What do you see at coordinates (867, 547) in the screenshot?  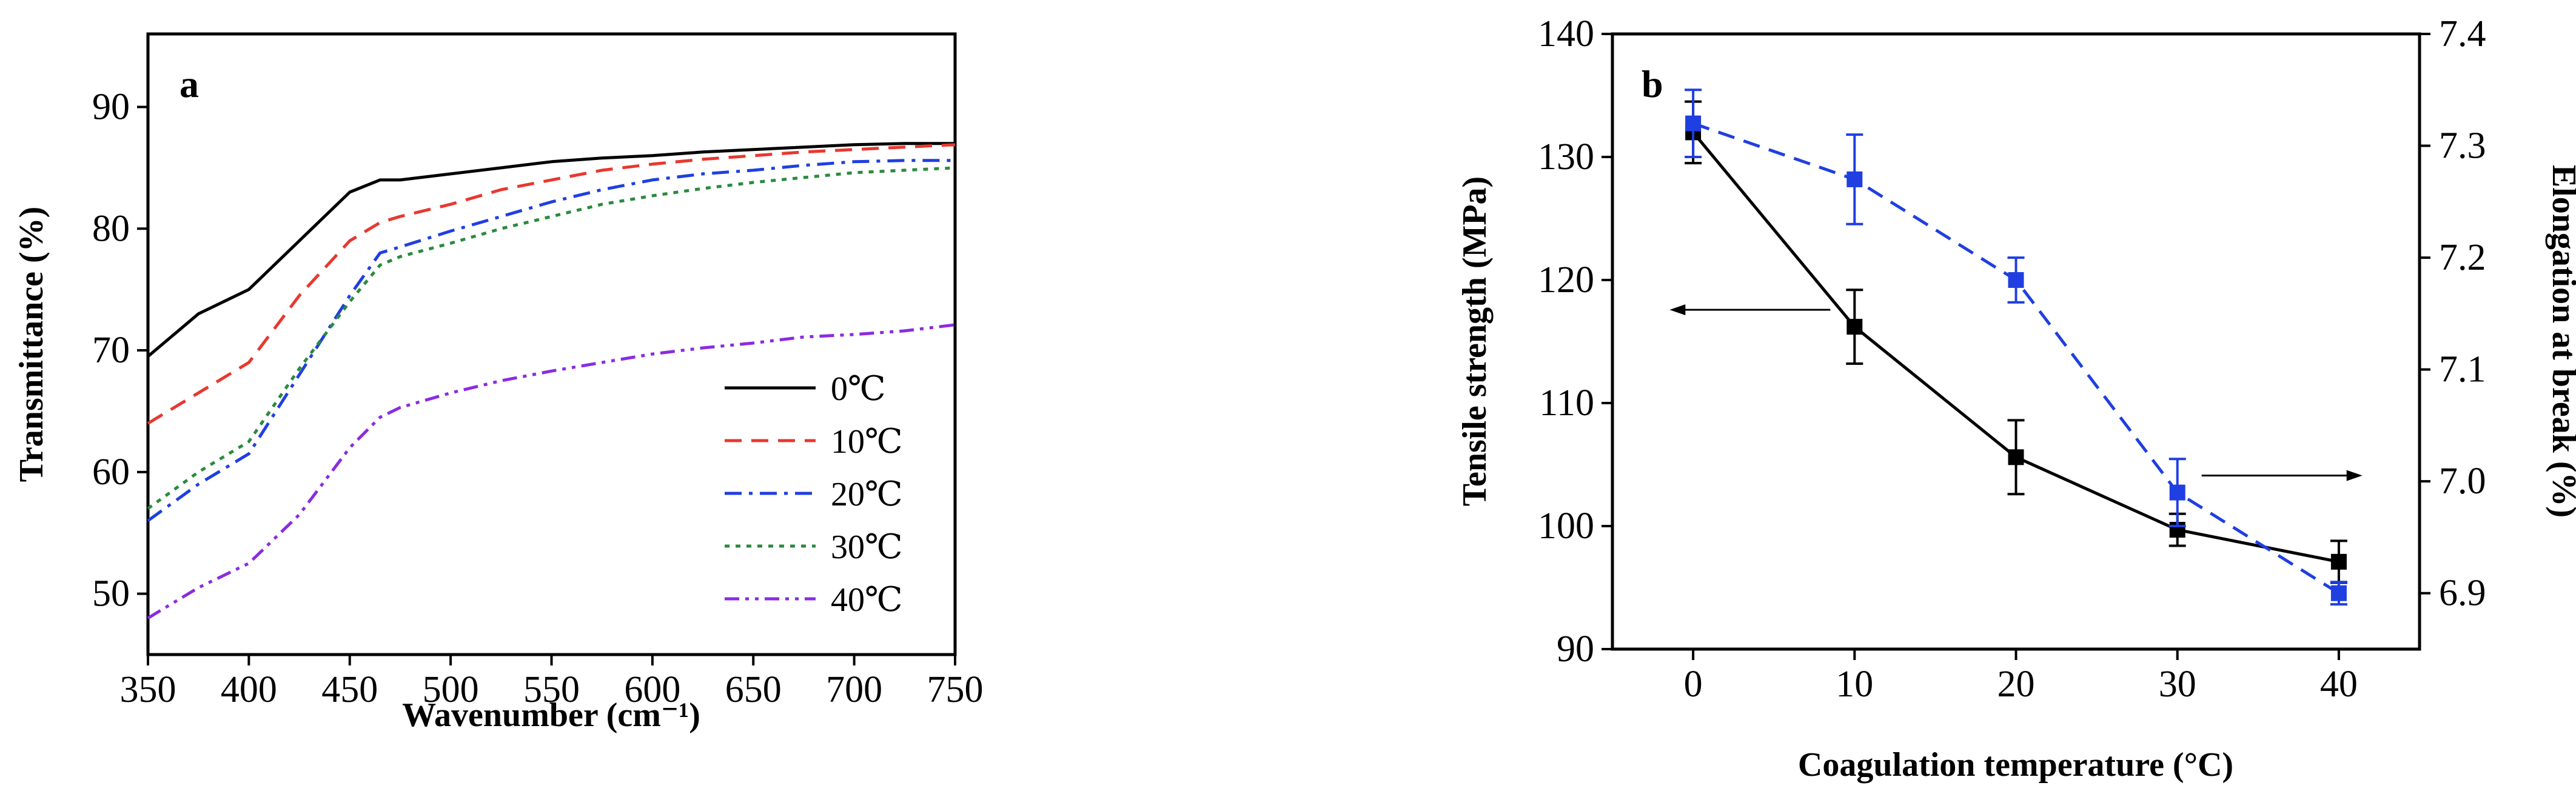 I see `panel-a-legend-label: 30℃` at bounding box center [867, 547].